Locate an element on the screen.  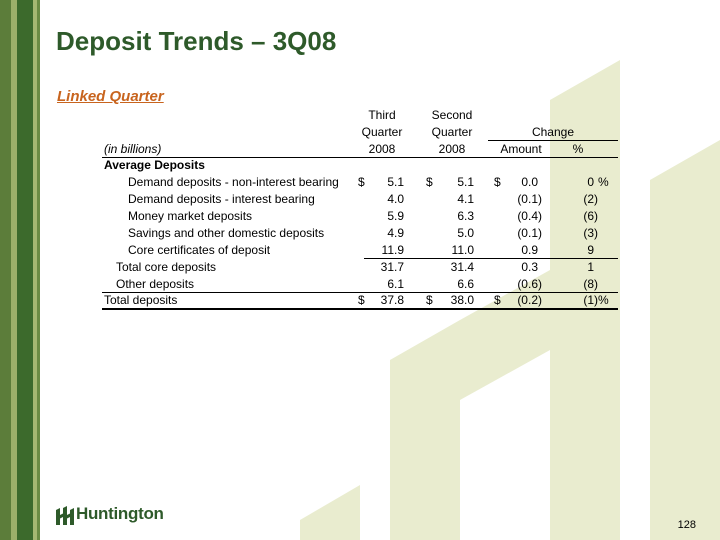
change-pct: (2) is located at coordinates (590, 199).